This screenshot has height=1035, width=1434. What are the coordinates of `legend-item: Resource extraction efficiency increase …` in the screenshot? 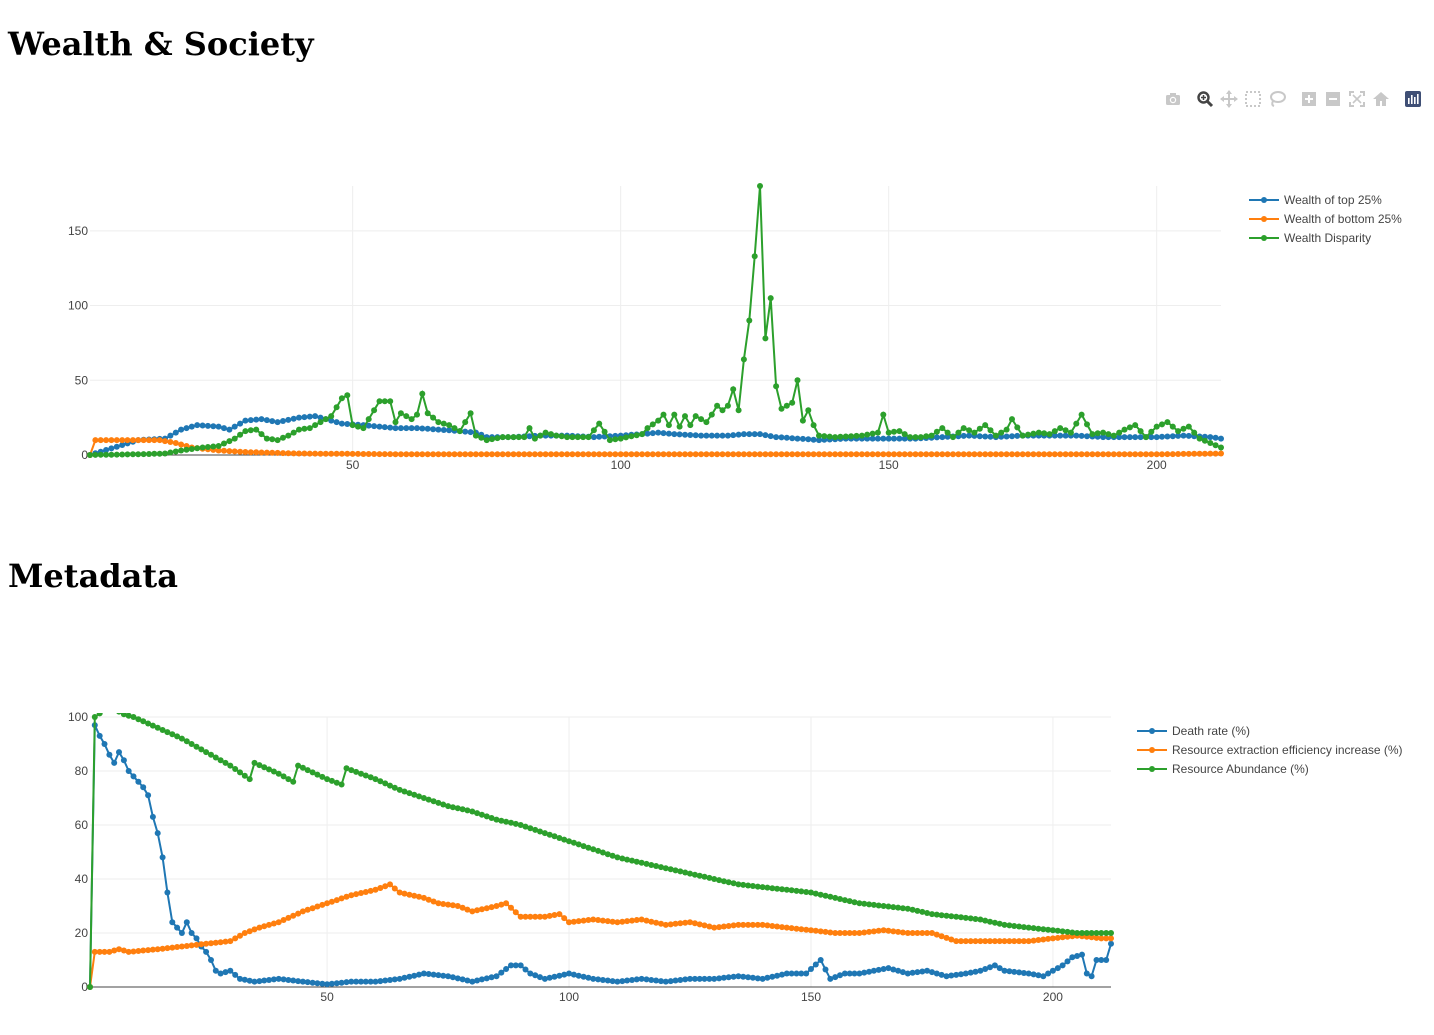 It's located at (1270, 750).